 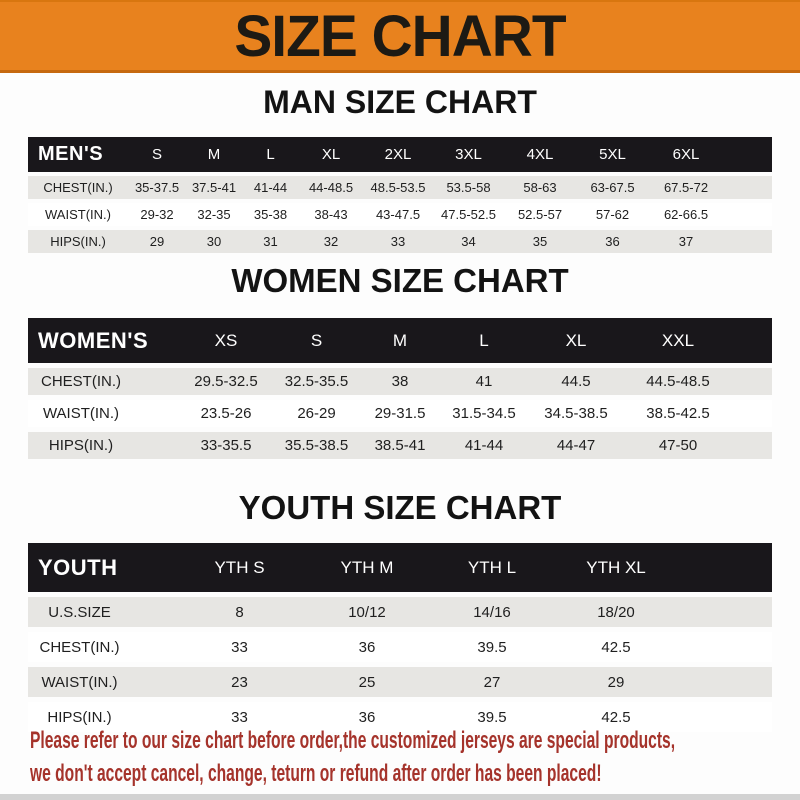 What do you see at coordinates (157, 187) in the screenshot?
I see `size-cell: 35-37.5` at bounding box center [157, 187].